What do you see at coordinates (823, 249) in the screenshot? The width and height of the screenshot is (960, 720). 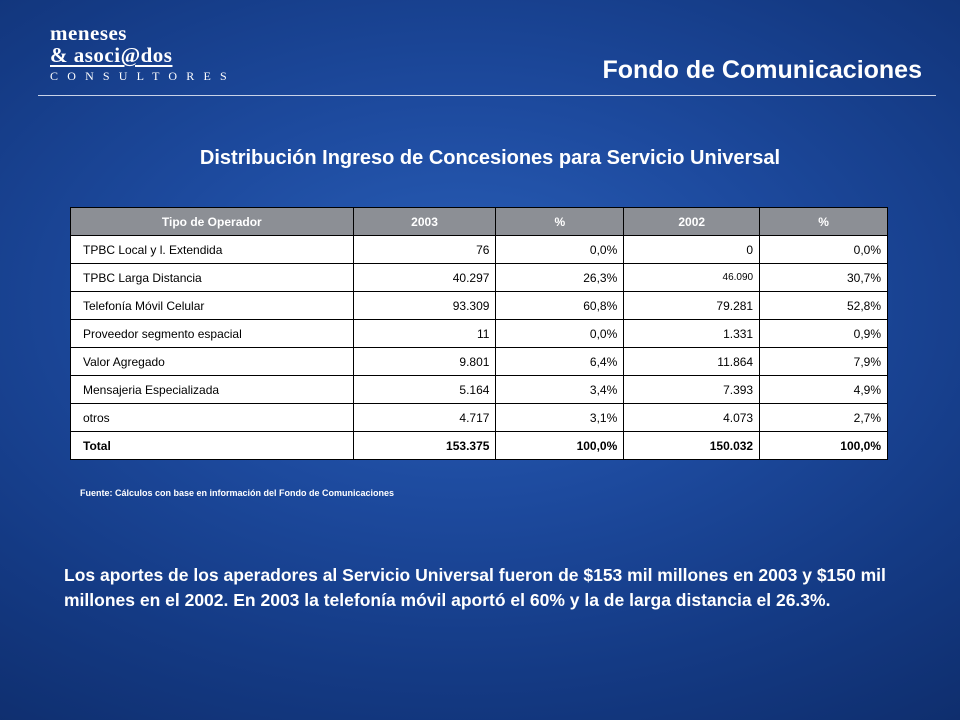 I see `percent-2002-cell: 0,0%` at bounding box center [823, 249].